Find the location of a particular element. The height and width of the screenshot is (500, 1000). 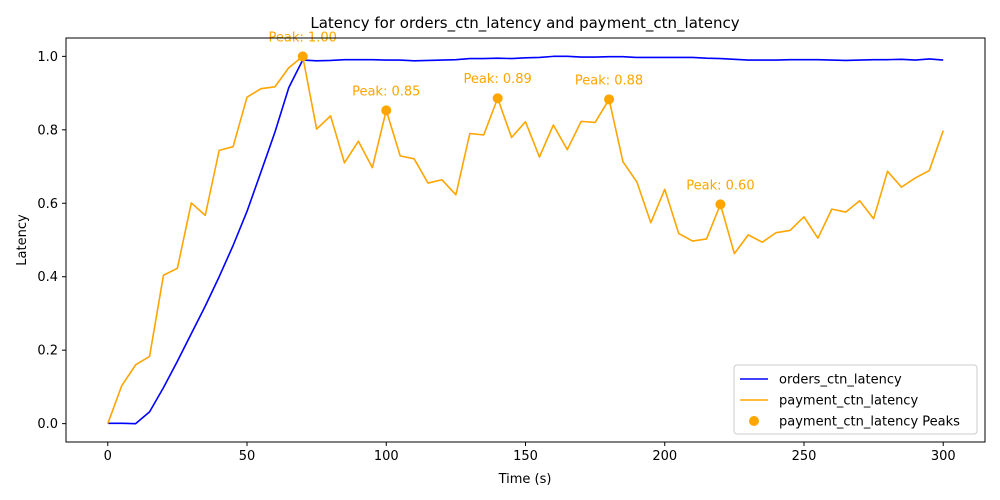

x-tick-label-0: 0 is located at coordinates (108, 456).